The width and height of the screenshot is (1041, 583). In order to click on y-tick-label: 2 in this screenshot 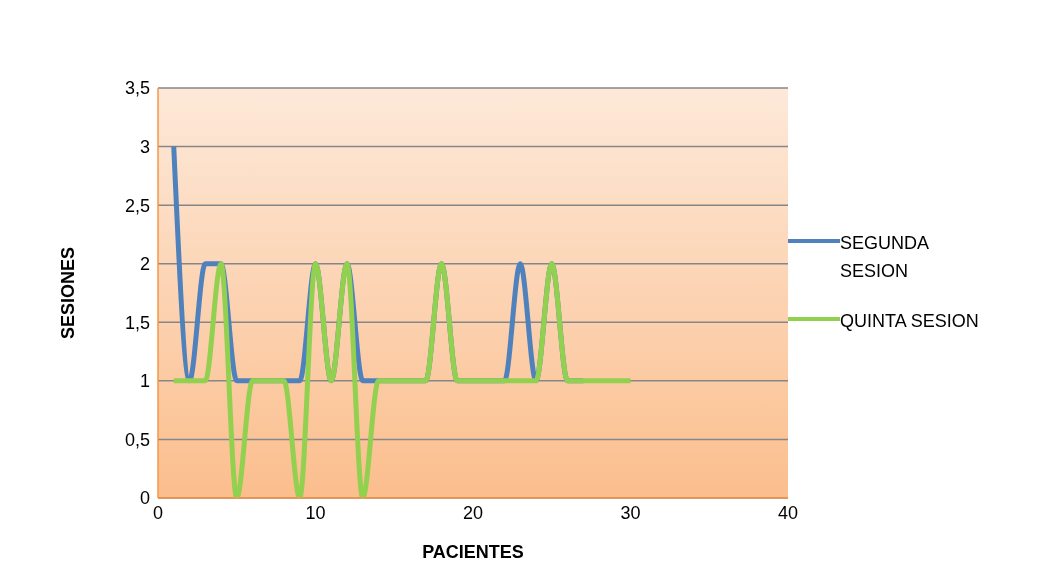, I will do `click(144, 264)`.